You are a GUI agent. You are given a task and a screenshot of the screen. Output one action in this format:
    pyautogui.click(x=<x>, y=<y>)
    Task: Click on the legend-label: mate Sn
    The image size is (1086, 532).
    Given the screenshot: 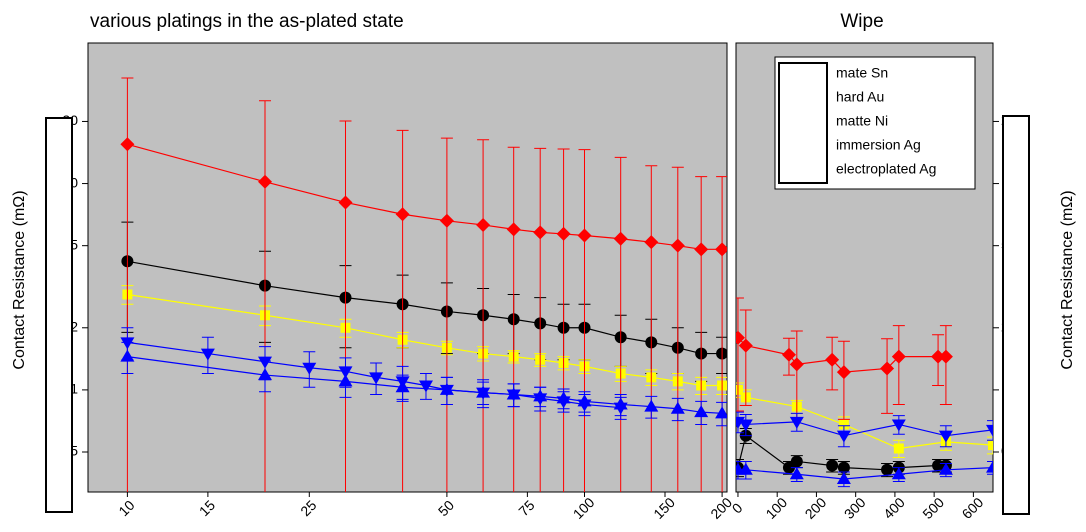 What is the action you would take?
    pyautogui.click(x=862, y=73)
    